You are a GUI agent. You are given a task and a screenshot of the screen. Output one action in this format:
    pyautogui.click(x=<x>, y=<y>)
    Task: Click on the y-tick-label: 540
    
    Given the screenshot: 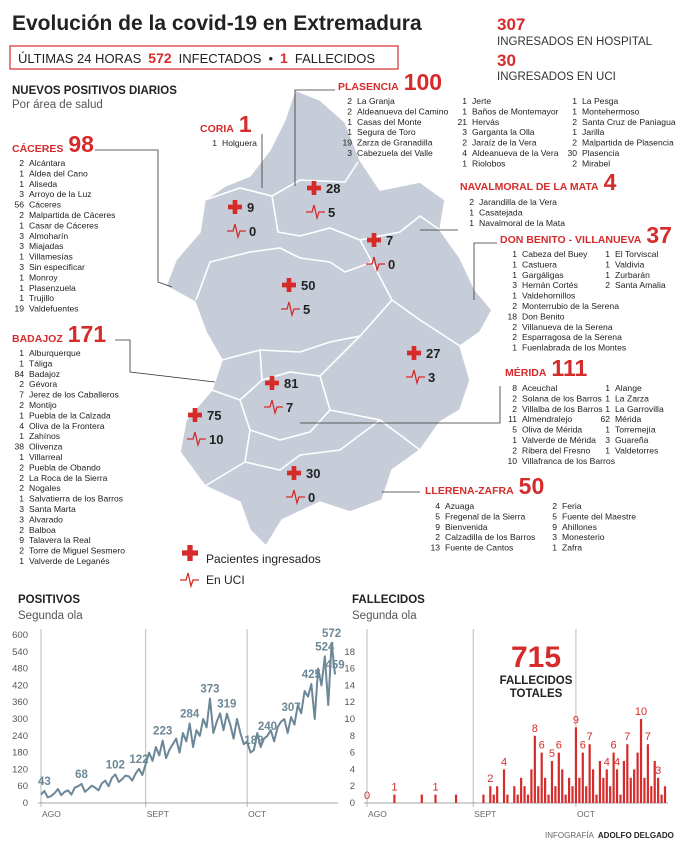 What is the action you would take?
    pyautogui.click(x=20, y=652)
    